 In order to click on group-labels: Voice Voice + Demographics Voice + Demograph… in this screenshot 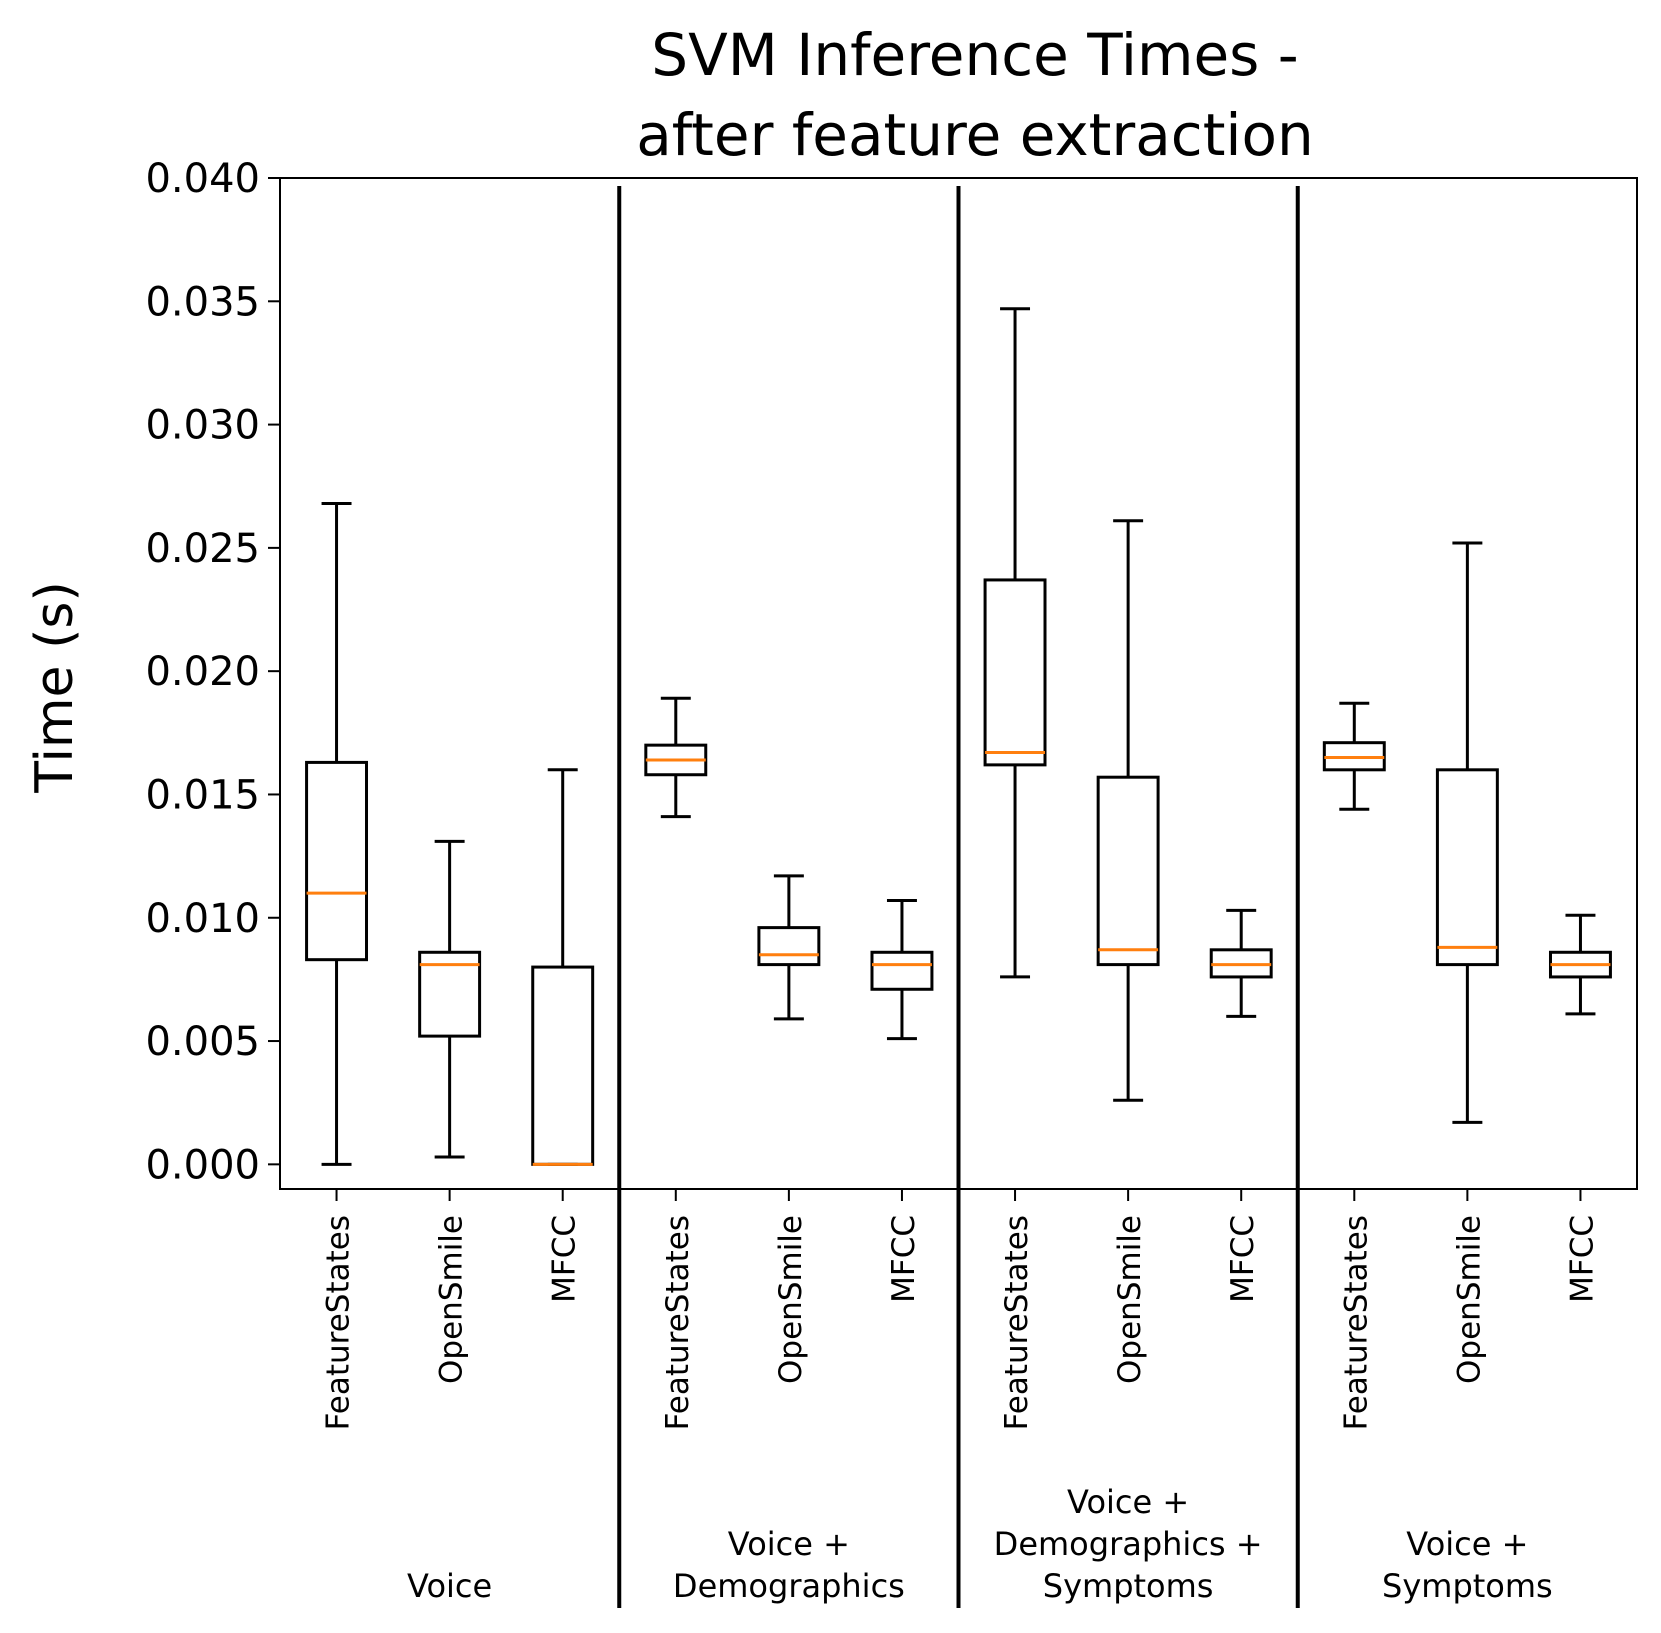, I will do `click(980, 1544)`.